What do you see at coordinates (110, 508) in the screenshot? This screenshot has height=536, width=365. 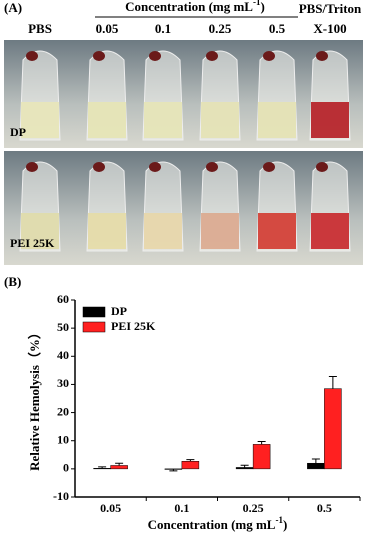 I see `x-tick-label: 0.05` at bounding box center [110, 508].